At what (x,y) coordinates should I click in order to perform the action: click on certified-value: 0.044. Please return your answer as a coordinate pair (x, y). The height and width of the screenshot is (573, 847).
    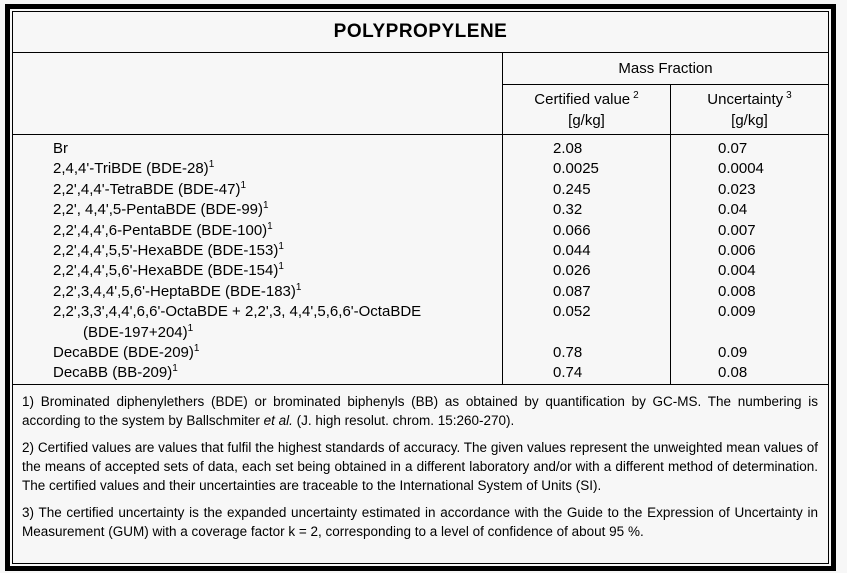
    Looking at the image, I should click on (572, 250).